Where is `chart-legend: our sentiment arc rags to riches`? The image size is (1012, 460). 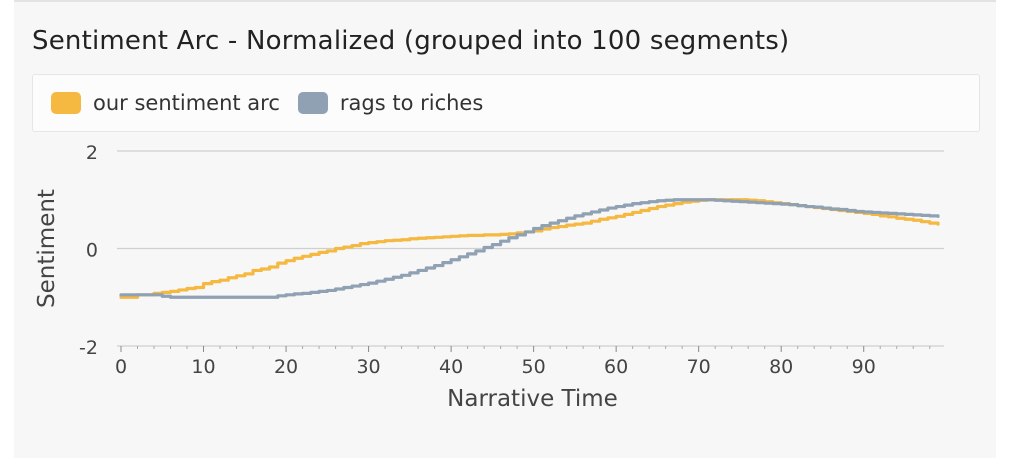 chart-legend: our sentiment arc rags to riches is located at coordinates (506, 103).